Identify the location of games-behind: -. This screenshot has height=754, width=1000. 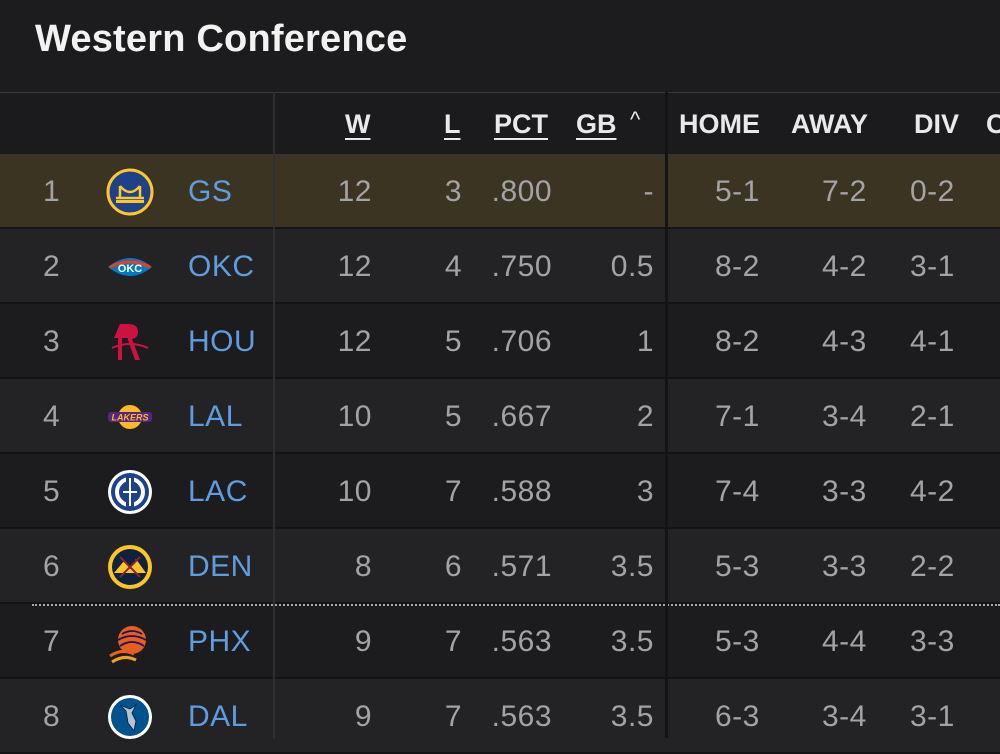
(648, 191).